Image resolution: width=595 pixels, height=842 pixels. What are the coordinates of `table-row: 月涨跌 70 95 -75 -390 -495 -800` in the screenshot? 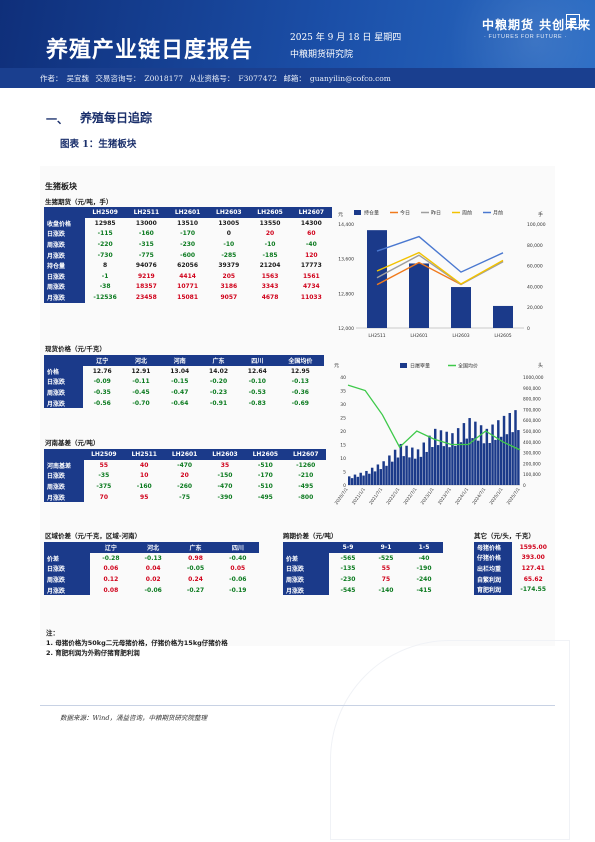 It's located at (185, 497).